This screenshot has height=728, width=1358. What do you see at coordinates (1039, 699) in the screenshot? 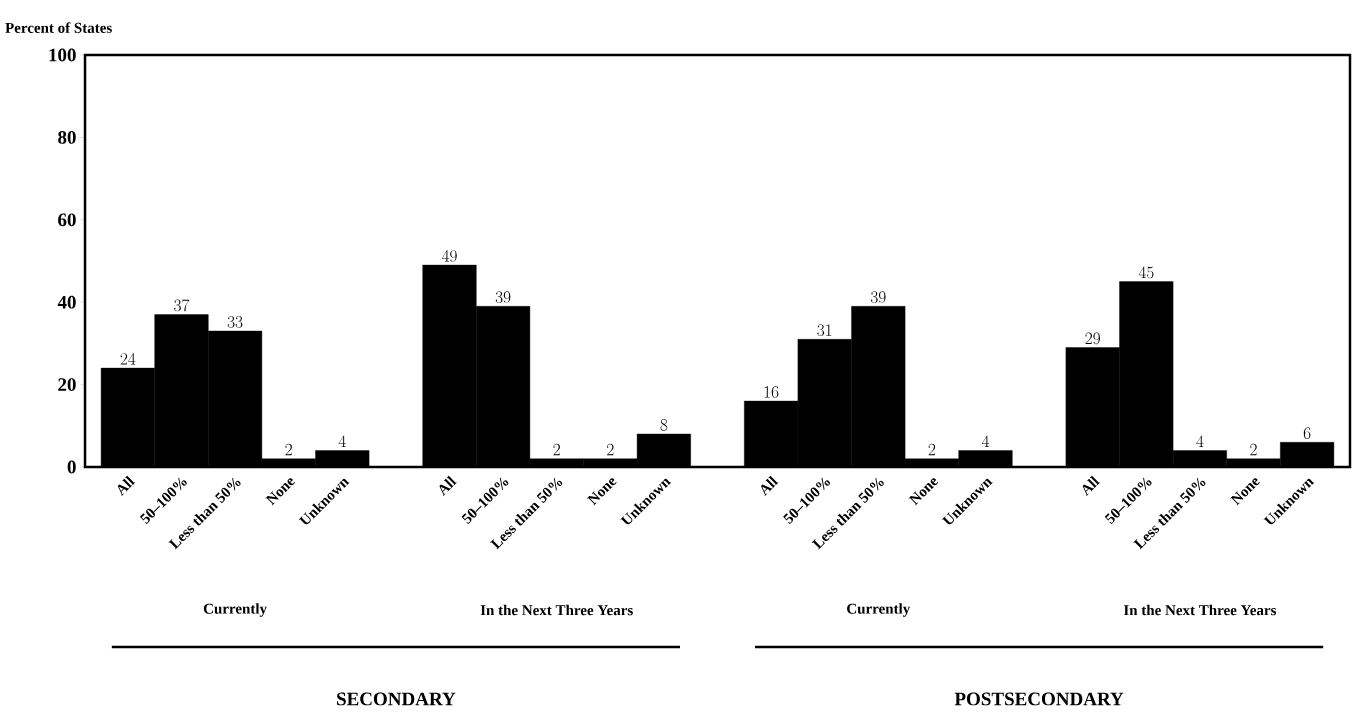
I see `text: POSTSECONDARY` at bounding box center [1039, 699].